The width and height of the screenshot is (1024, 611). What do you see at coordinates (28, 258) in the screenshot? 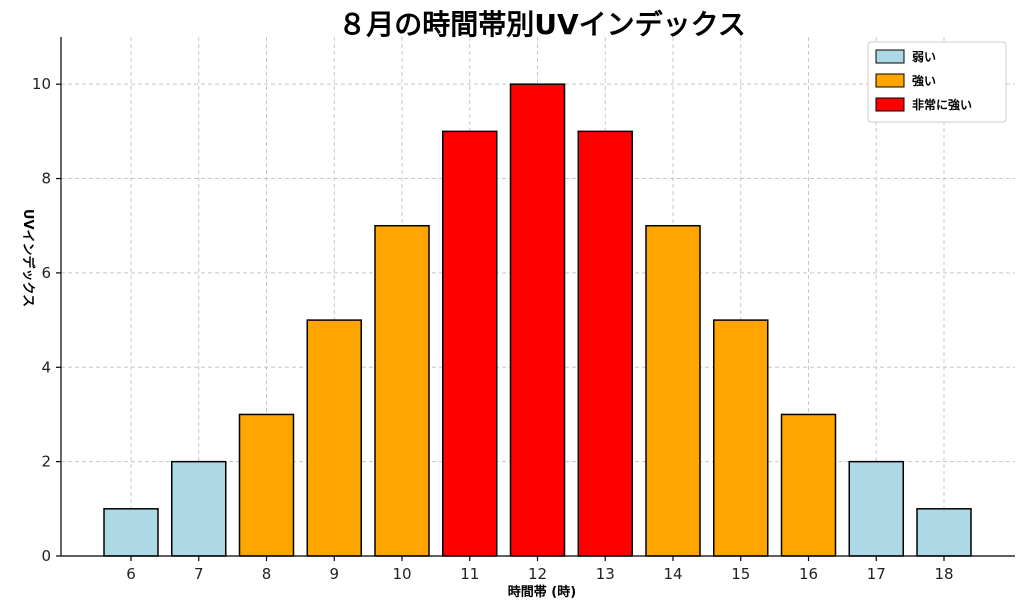
I see `y-axis-label: UVインデックス` at bounding box center [28, 258].